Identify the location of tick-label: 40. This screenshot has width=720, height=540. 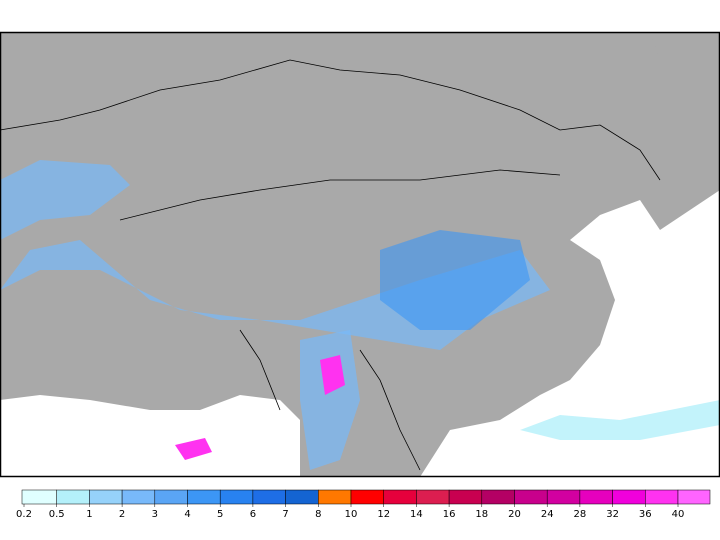
(678, 514).